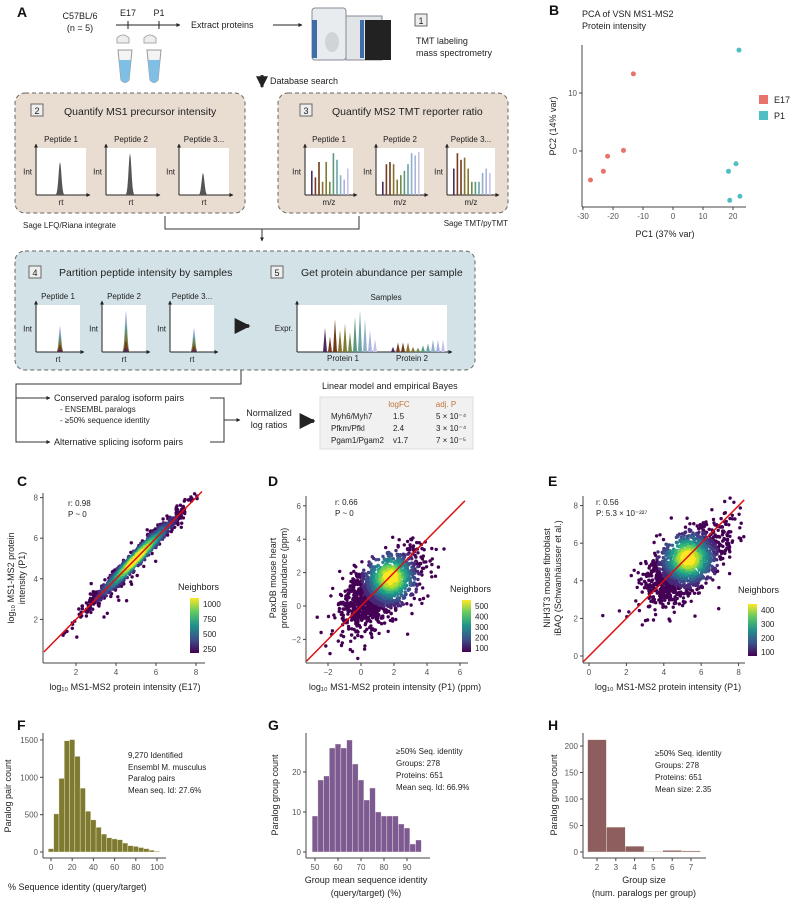  Describe the element at coordinates (451, 428) in the screenshot. I see `table-cell: 3 × 10⁻⁴` at that location.